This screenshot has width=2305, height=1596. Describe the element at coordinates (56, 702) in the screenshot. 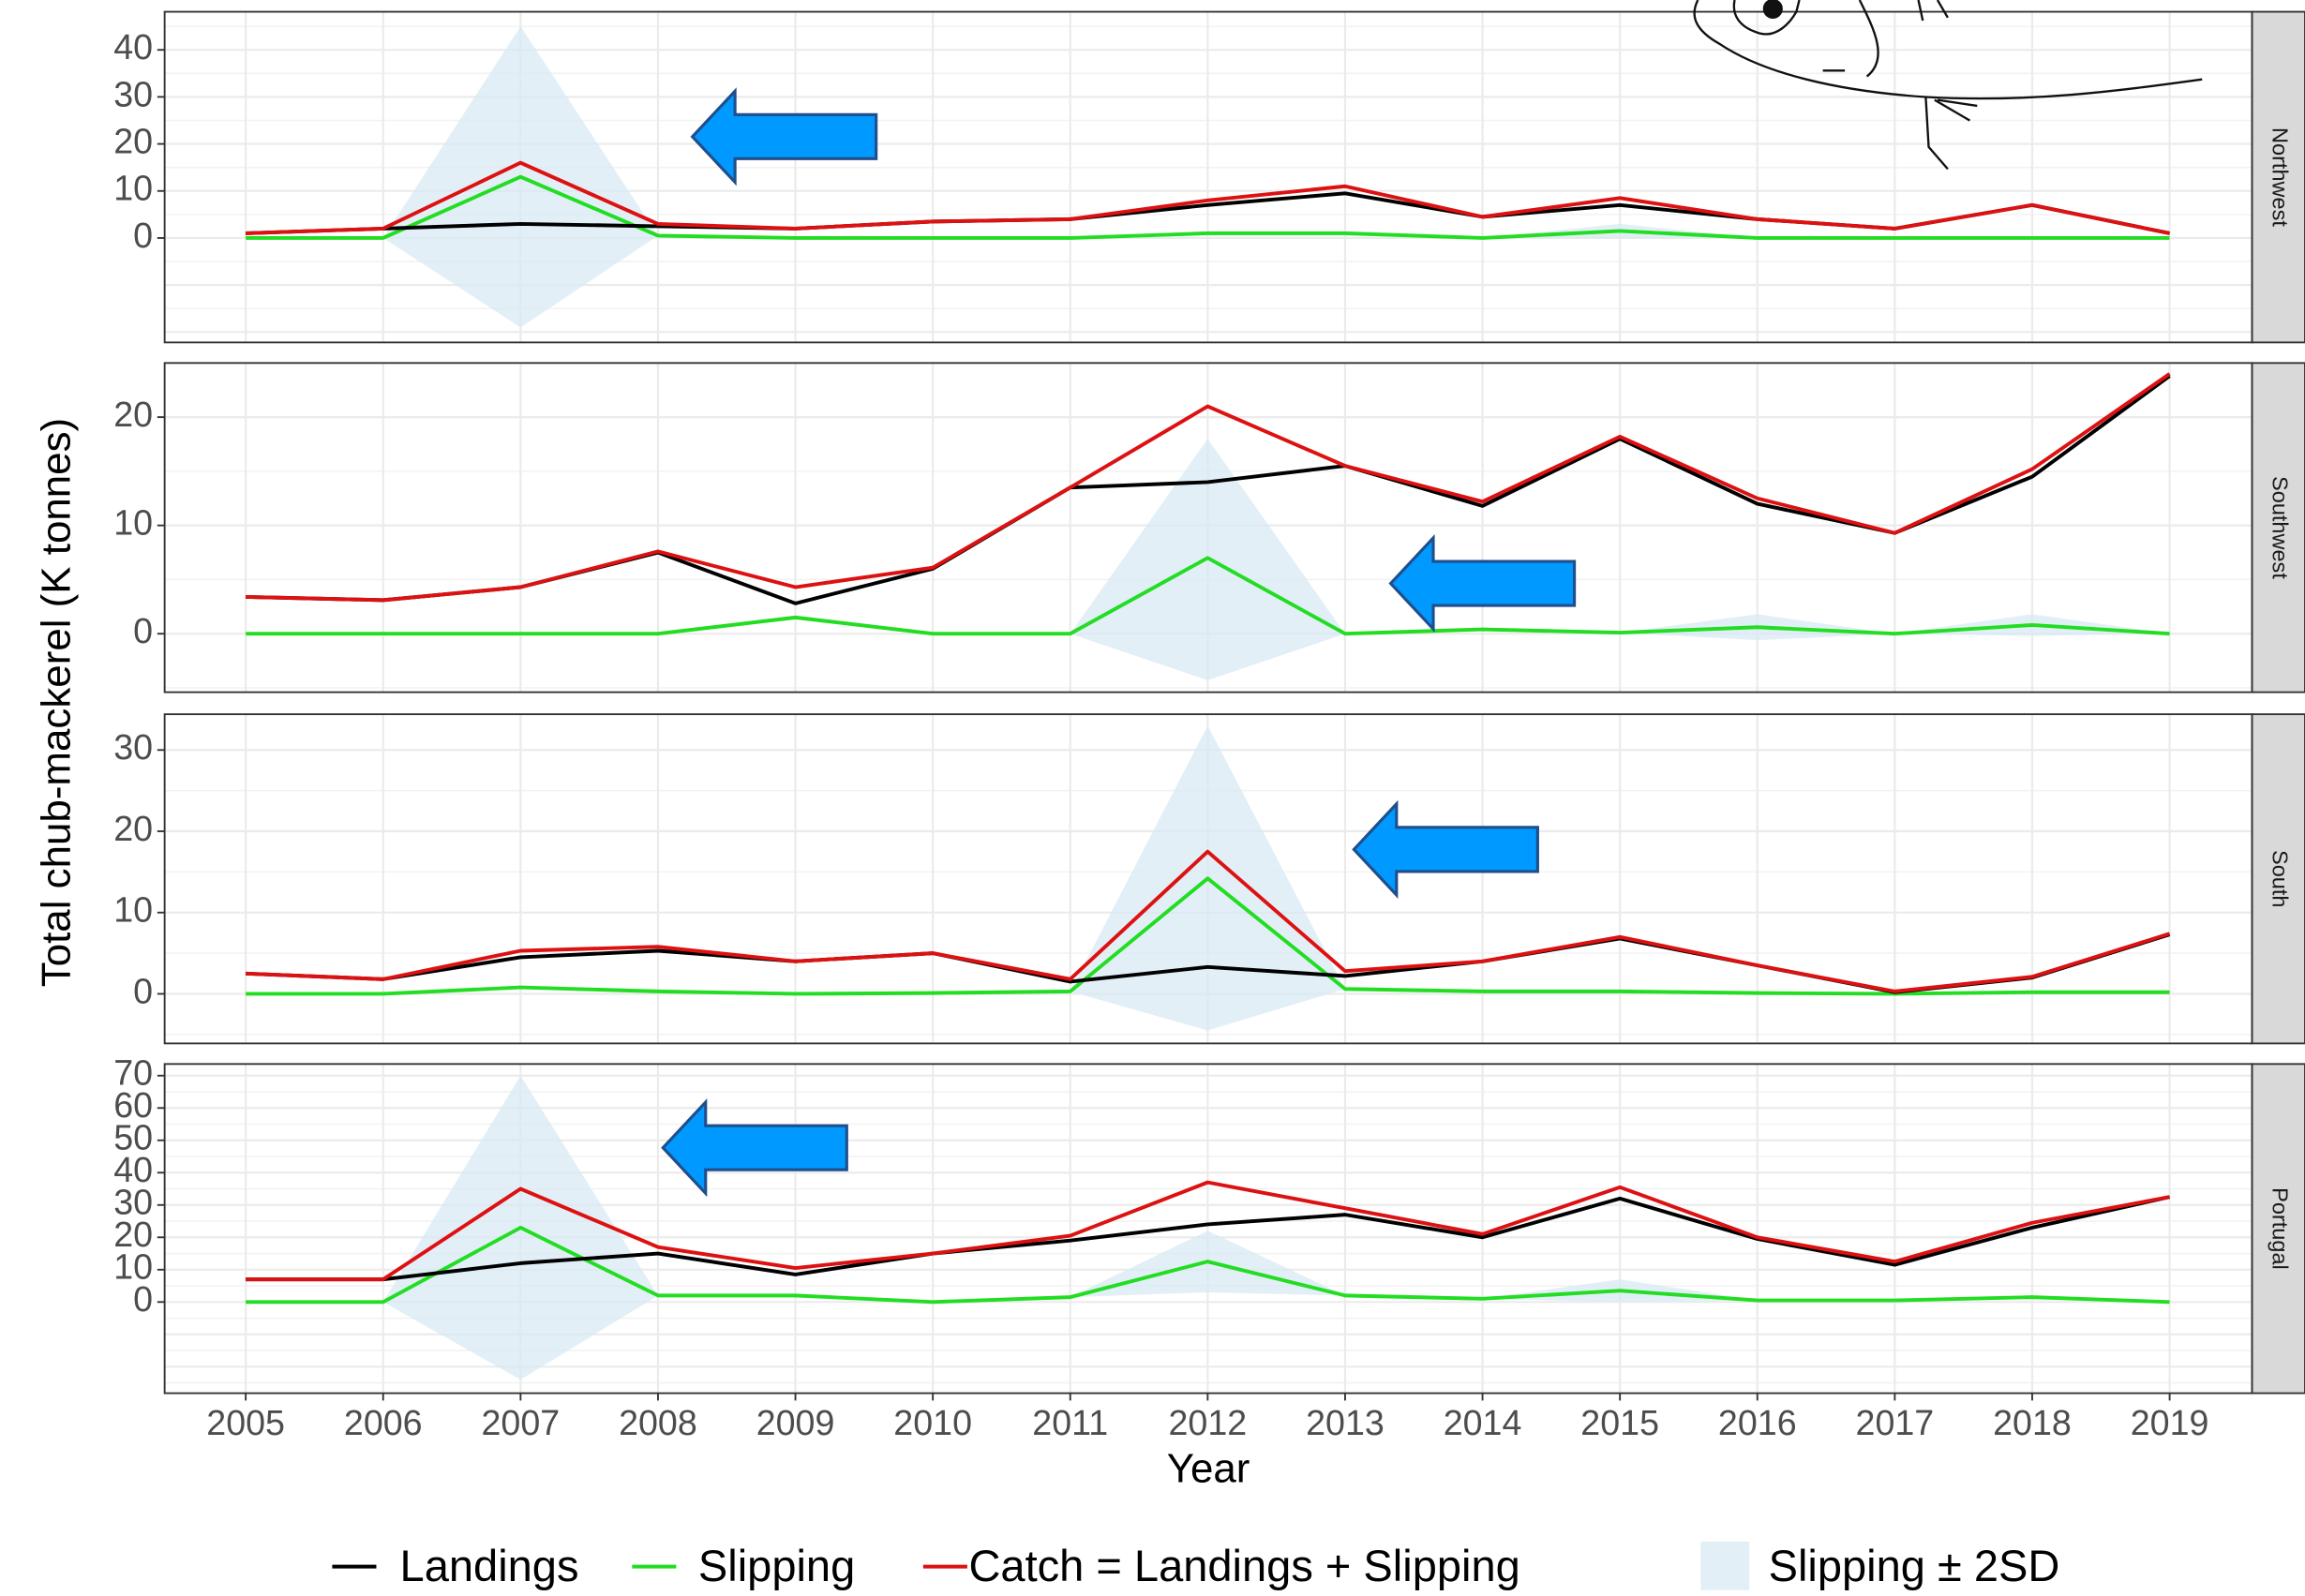

I see `y-axis-title: Total chub-mackerel (K tonnes)` at that location.